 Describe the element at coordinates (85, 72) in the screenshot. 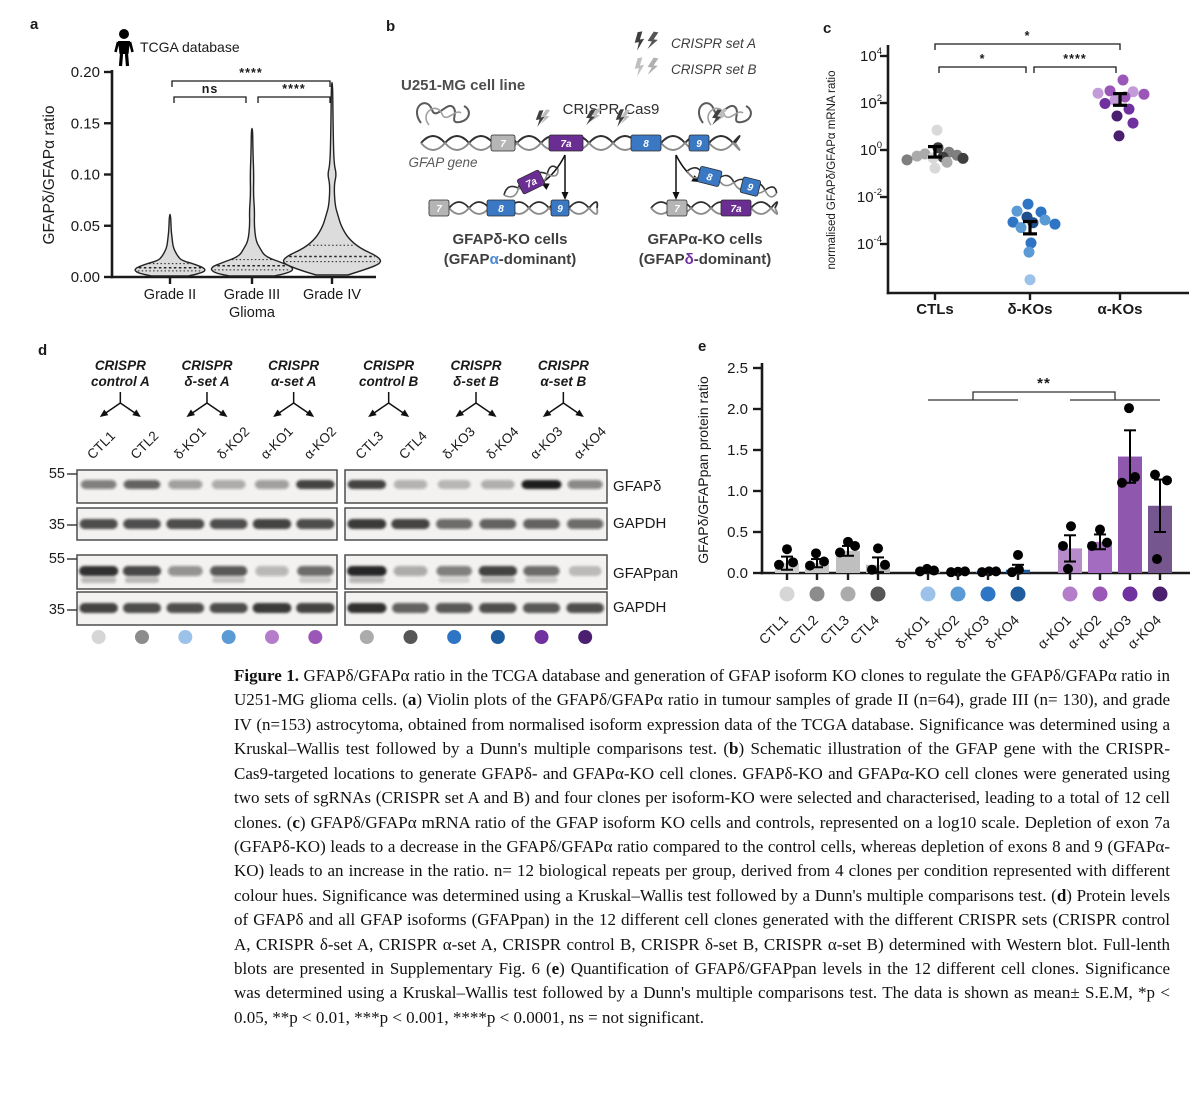

I see `y-tick-label: 0.20` at that location.